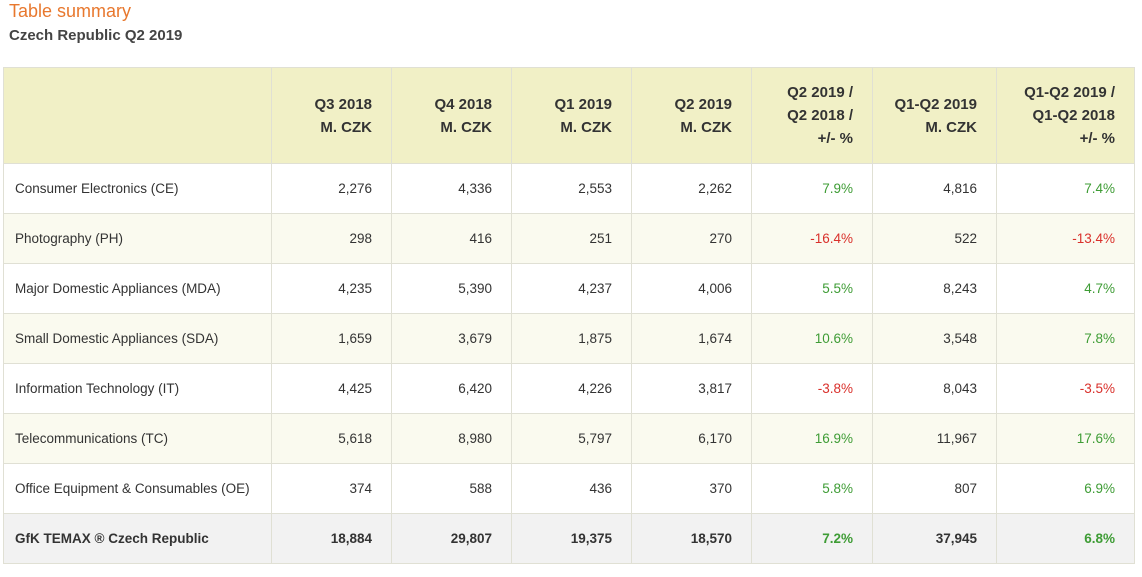 This screenshot has width=1142, height=577. I want to click on column-header: Q1 2019 M. CZK, so click(571, 115).